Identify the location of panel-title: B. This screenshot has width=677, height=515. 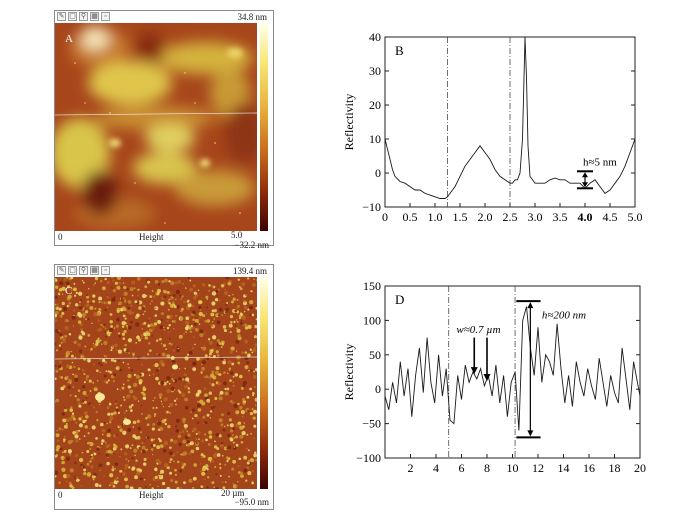
(399, 50).